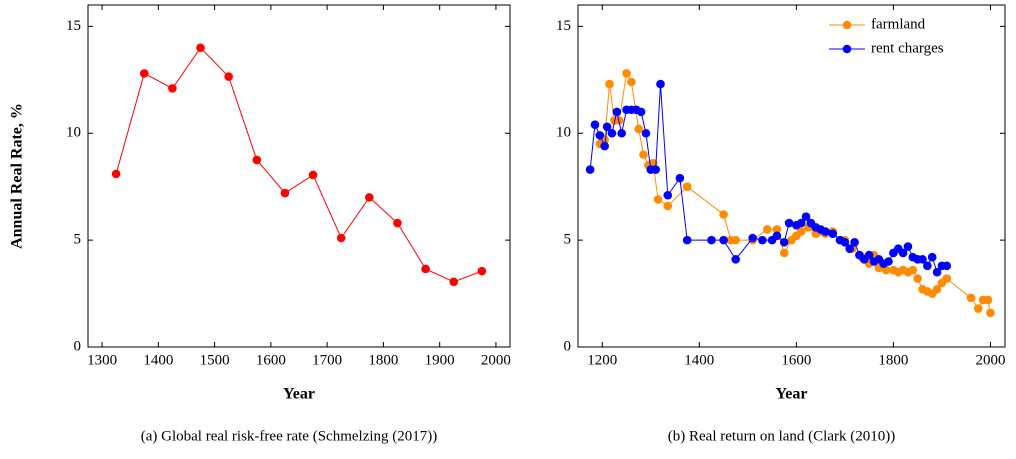 The width and height of the screenshot is (1016, 459). I want to click on caption: (b) Real return on land (Clark (2010)), so click(781, 436).